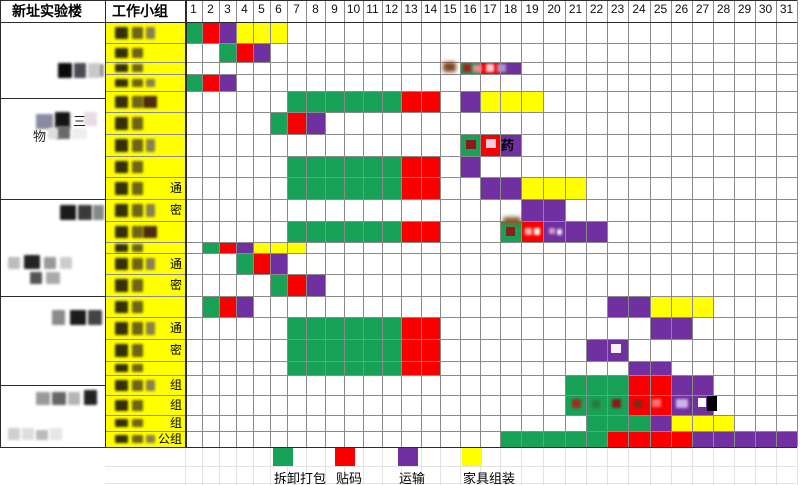 The width and height of the screenshot is (800, 485). I want to click on day-header: 1, so click(193, 9).